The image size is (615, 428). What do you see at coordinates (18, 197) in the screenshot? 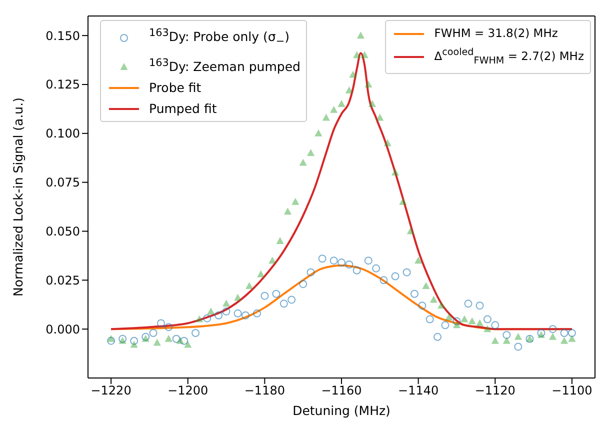
I see `y-axis-title: Normalized Lock-in Signal (a.u.)` at bounding box center [18, 197].